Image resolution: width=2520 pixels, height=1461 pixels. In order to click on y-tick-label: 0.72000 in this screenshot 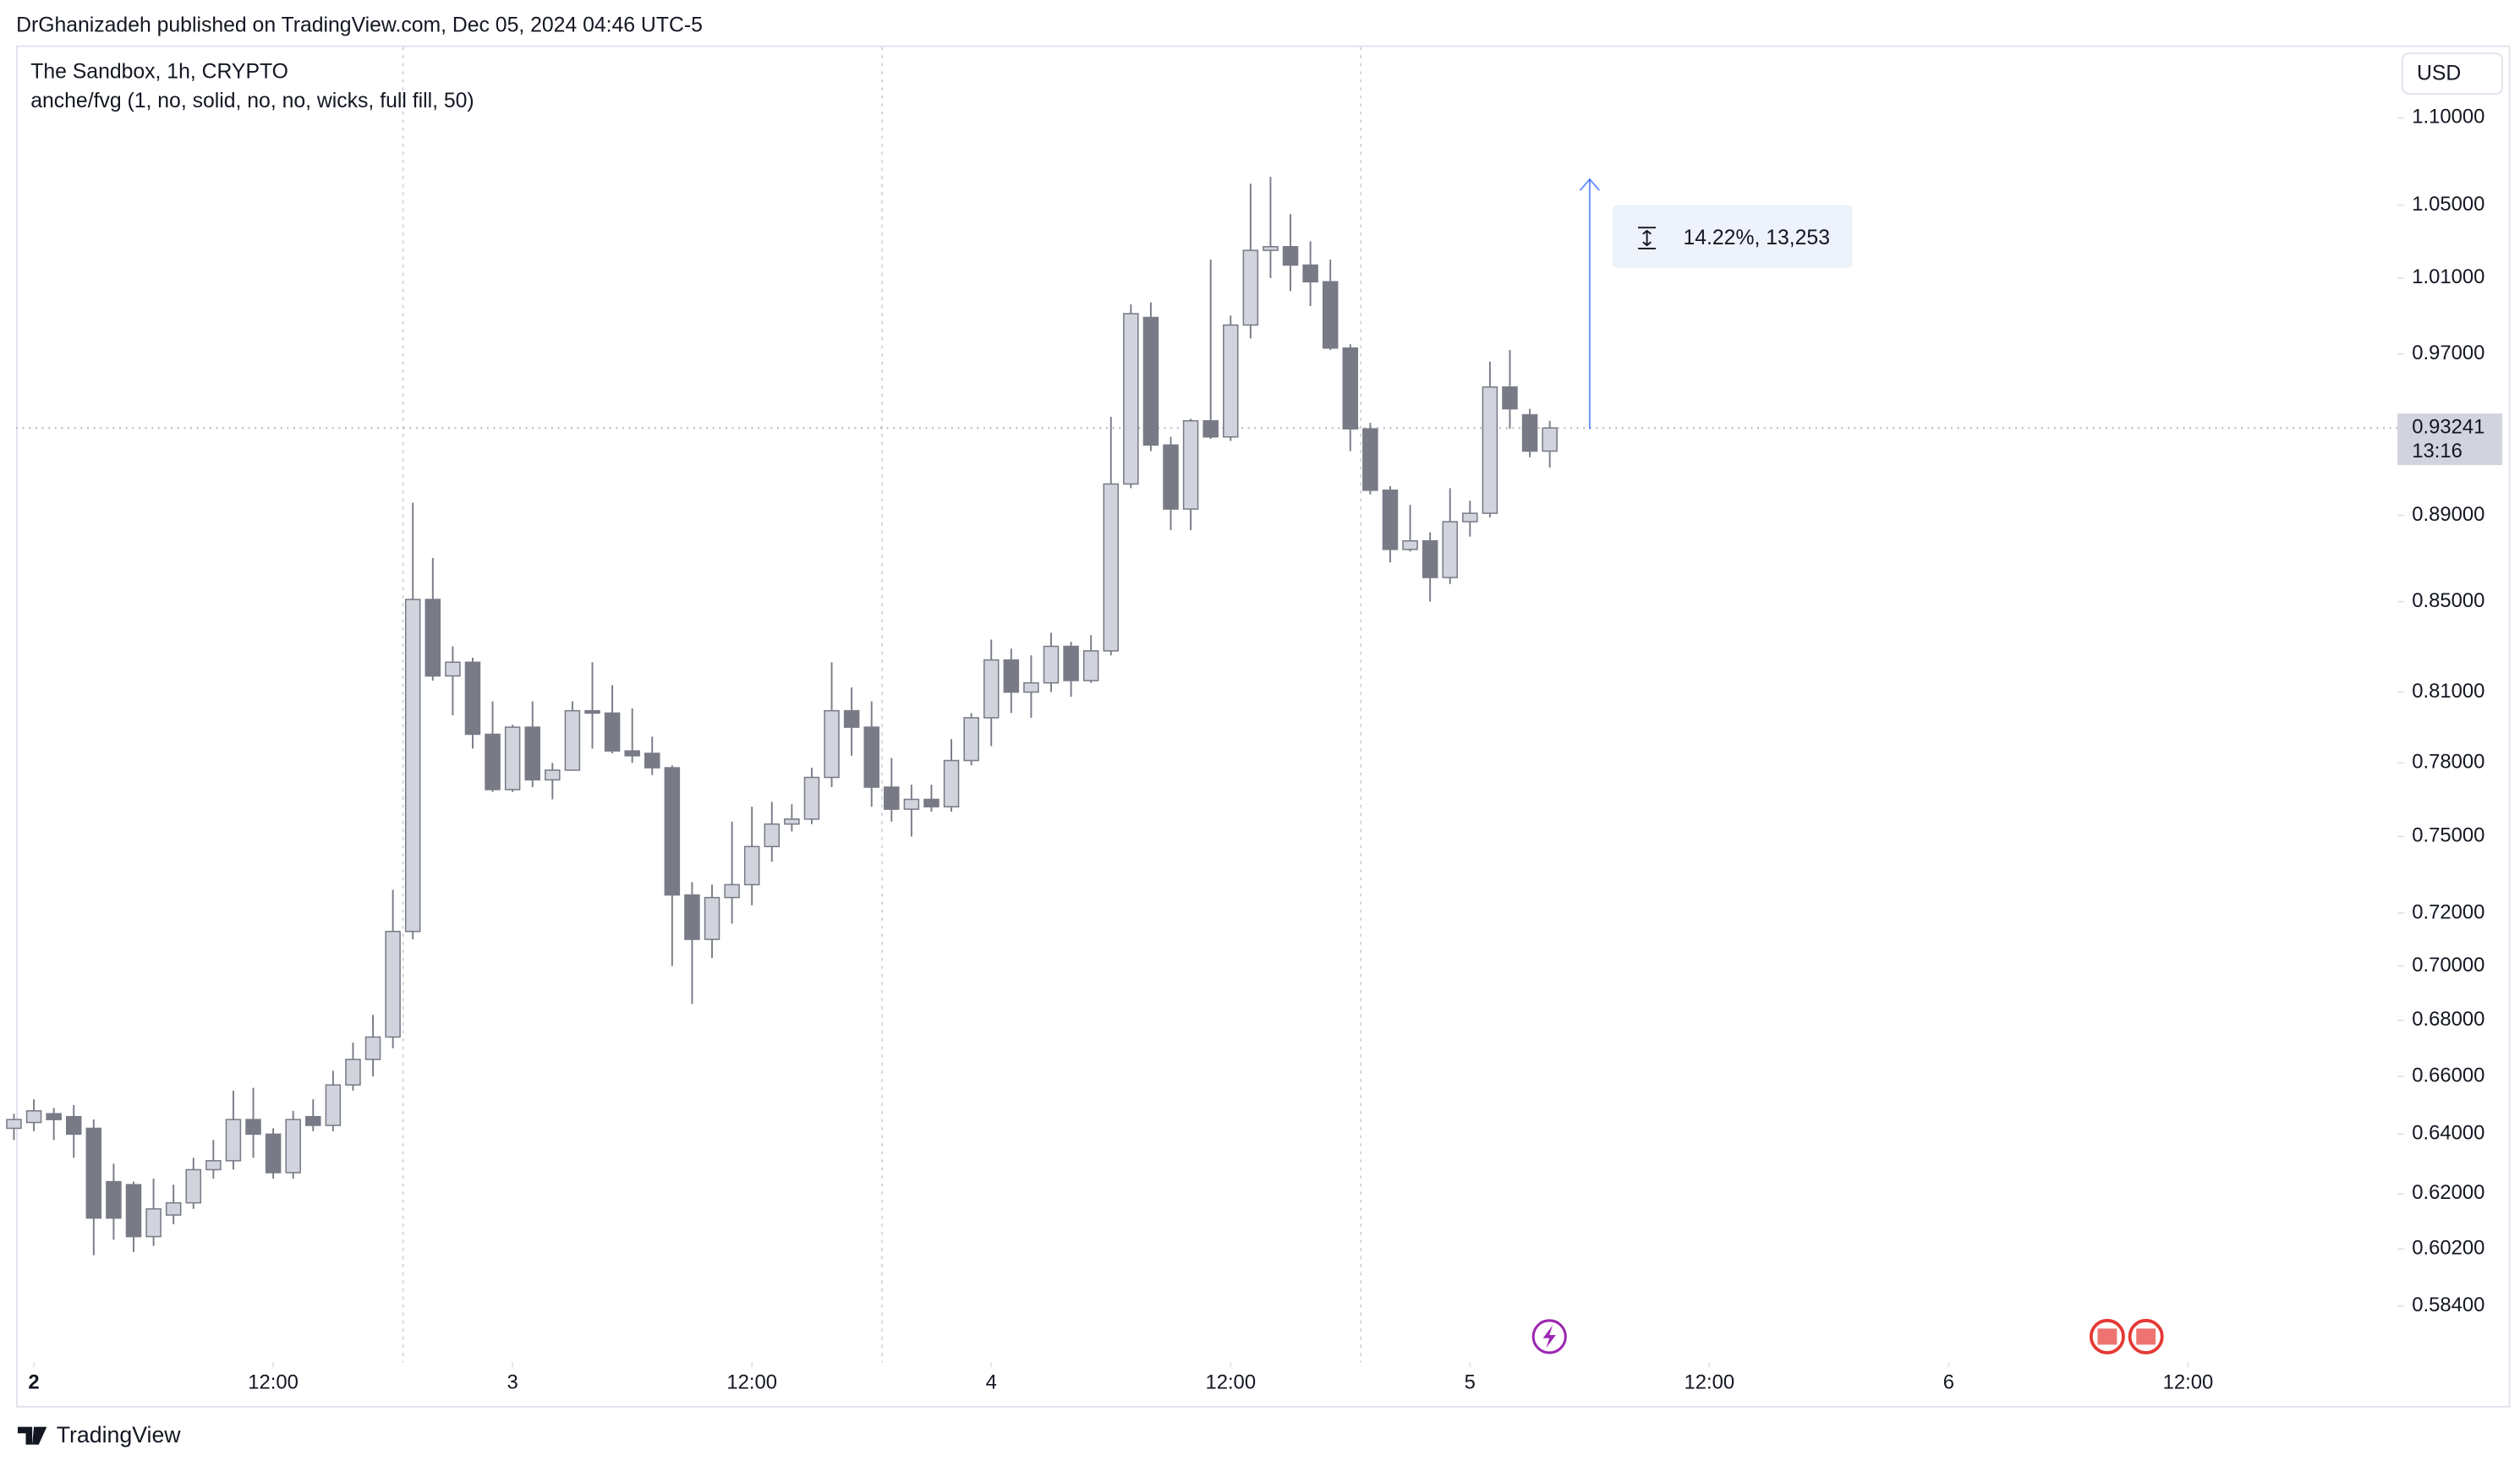, I will do `click(2448, 912)`.